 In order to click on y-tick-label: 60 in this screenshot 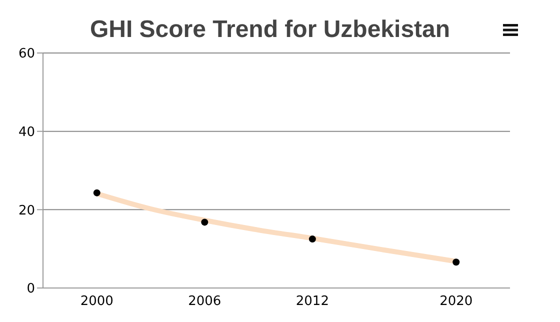, I will do `click(26, 54)`.